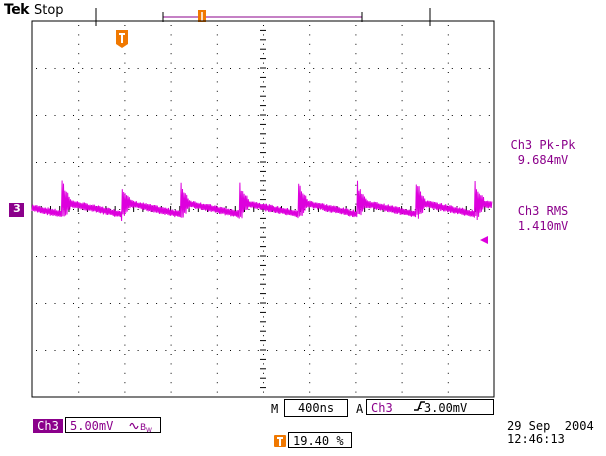  Describe the element at coordinates (442, 408) in the screenshot. I see `trigger-level: -3.00mV` at that location.